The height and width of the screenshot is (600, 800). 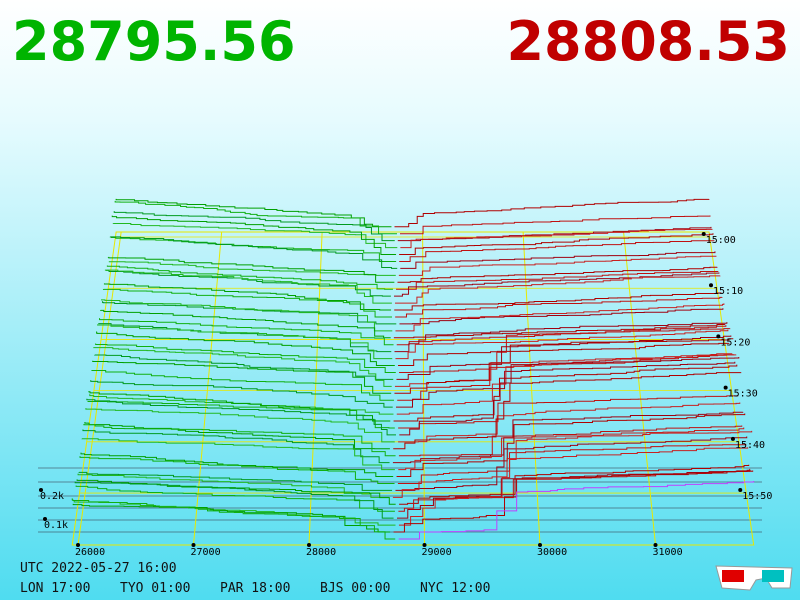 What do you see at coordinates (735, 342) in the screenshot?
I see `time-label: 15:20` at bounding box center [735, 342].